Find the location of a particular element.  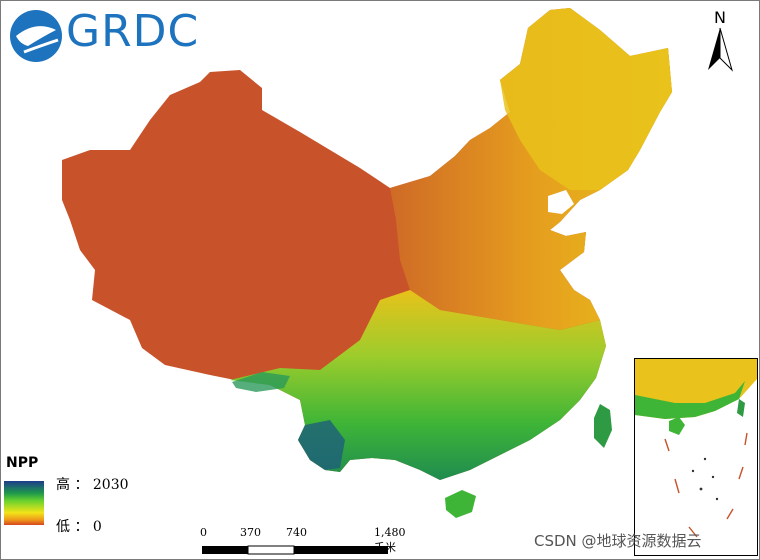

scale-tick-1480: 1,480 千米 is located at coordinates (390, 540).